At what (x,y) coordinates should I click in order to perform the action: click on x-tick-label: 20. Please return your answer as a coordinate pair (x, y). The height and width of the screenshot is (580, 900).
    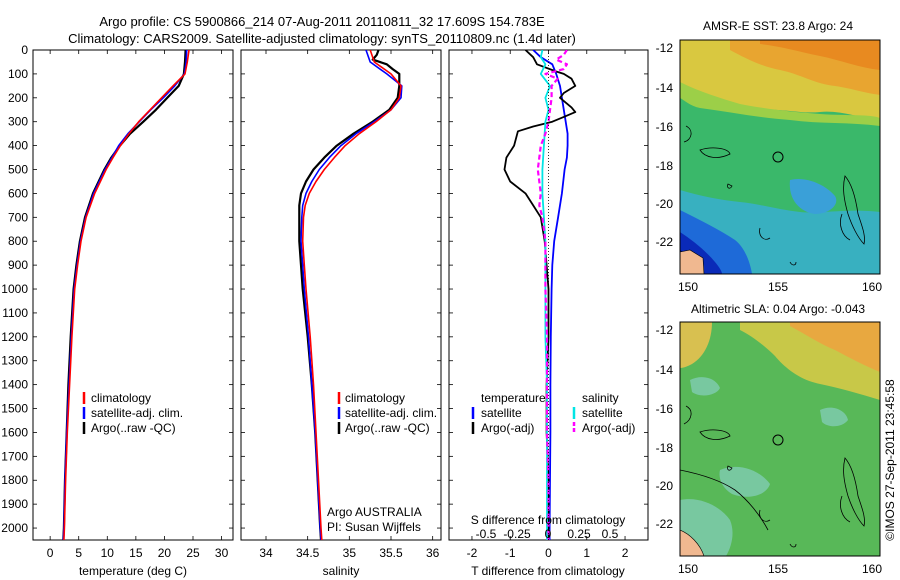
    Looking at the image, I should click on (165, 553).